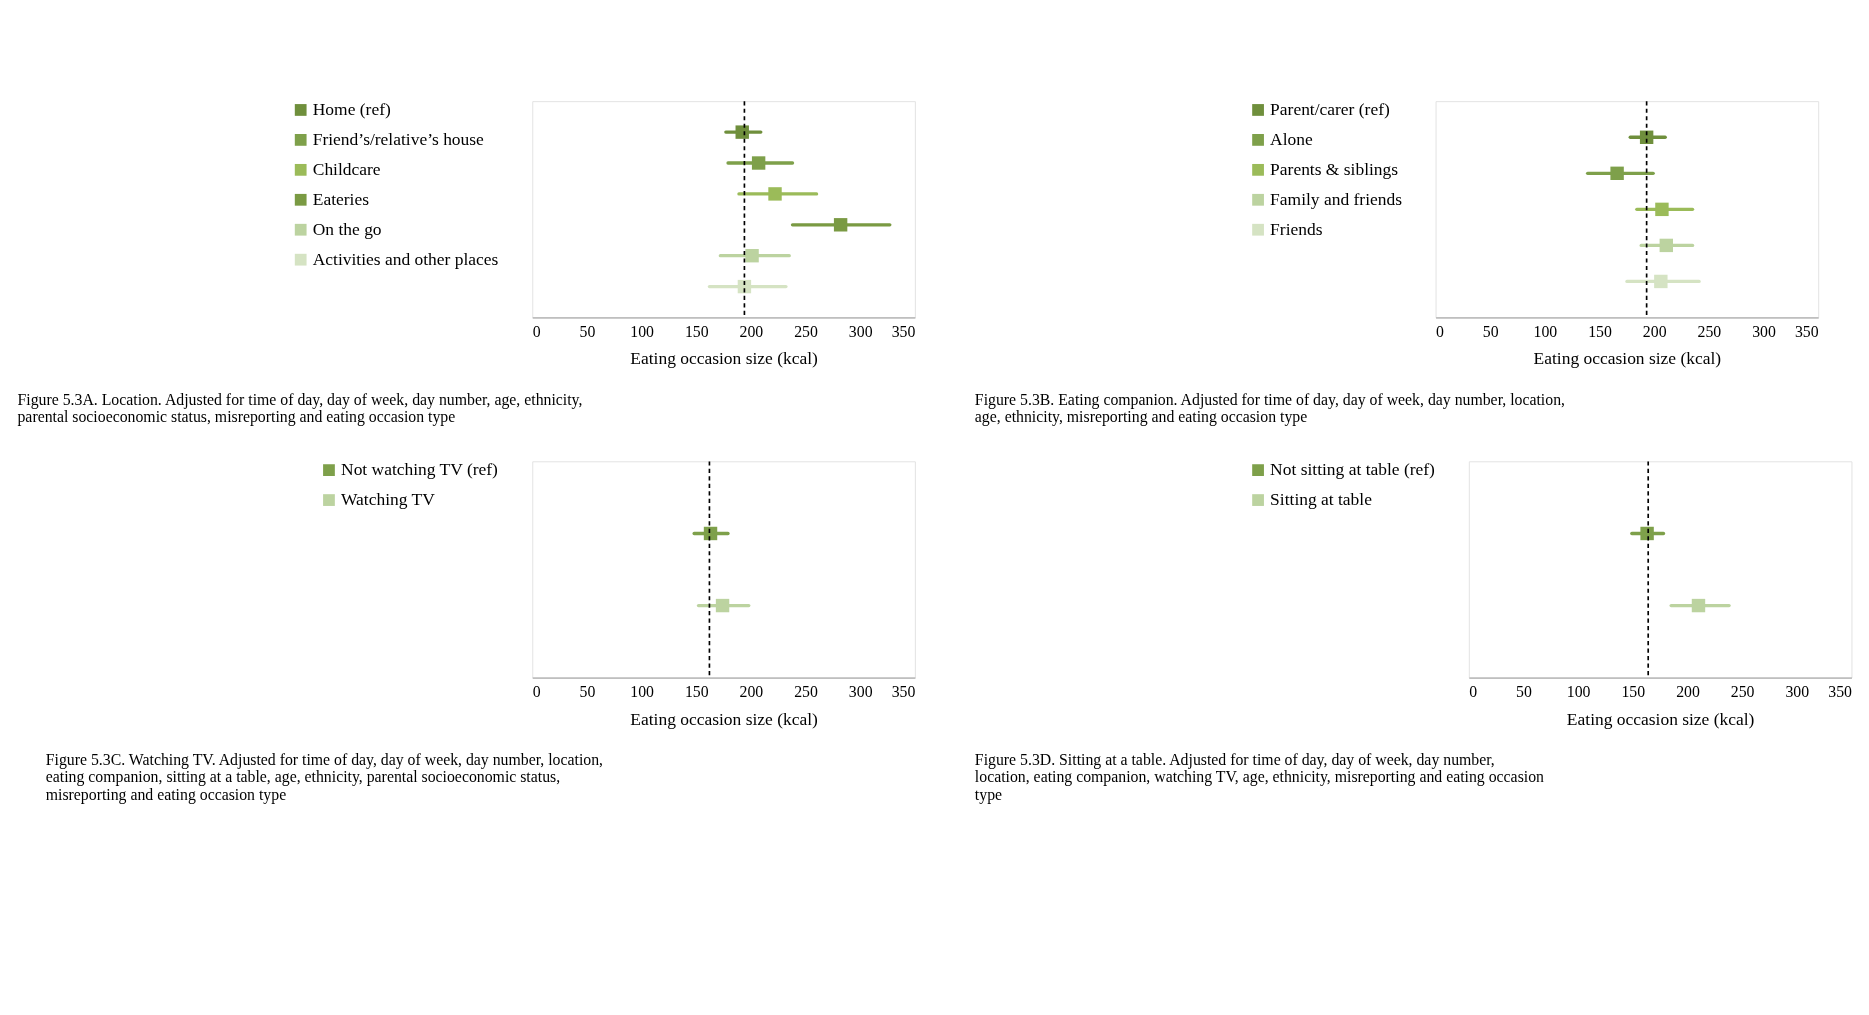 Image resolution: width=1869 pixels, height=1015 pixels. What do you see at coordinates (346, 168) in the screenshot?
I see `legend-label: Childcare` at bounding box center [346, 168].